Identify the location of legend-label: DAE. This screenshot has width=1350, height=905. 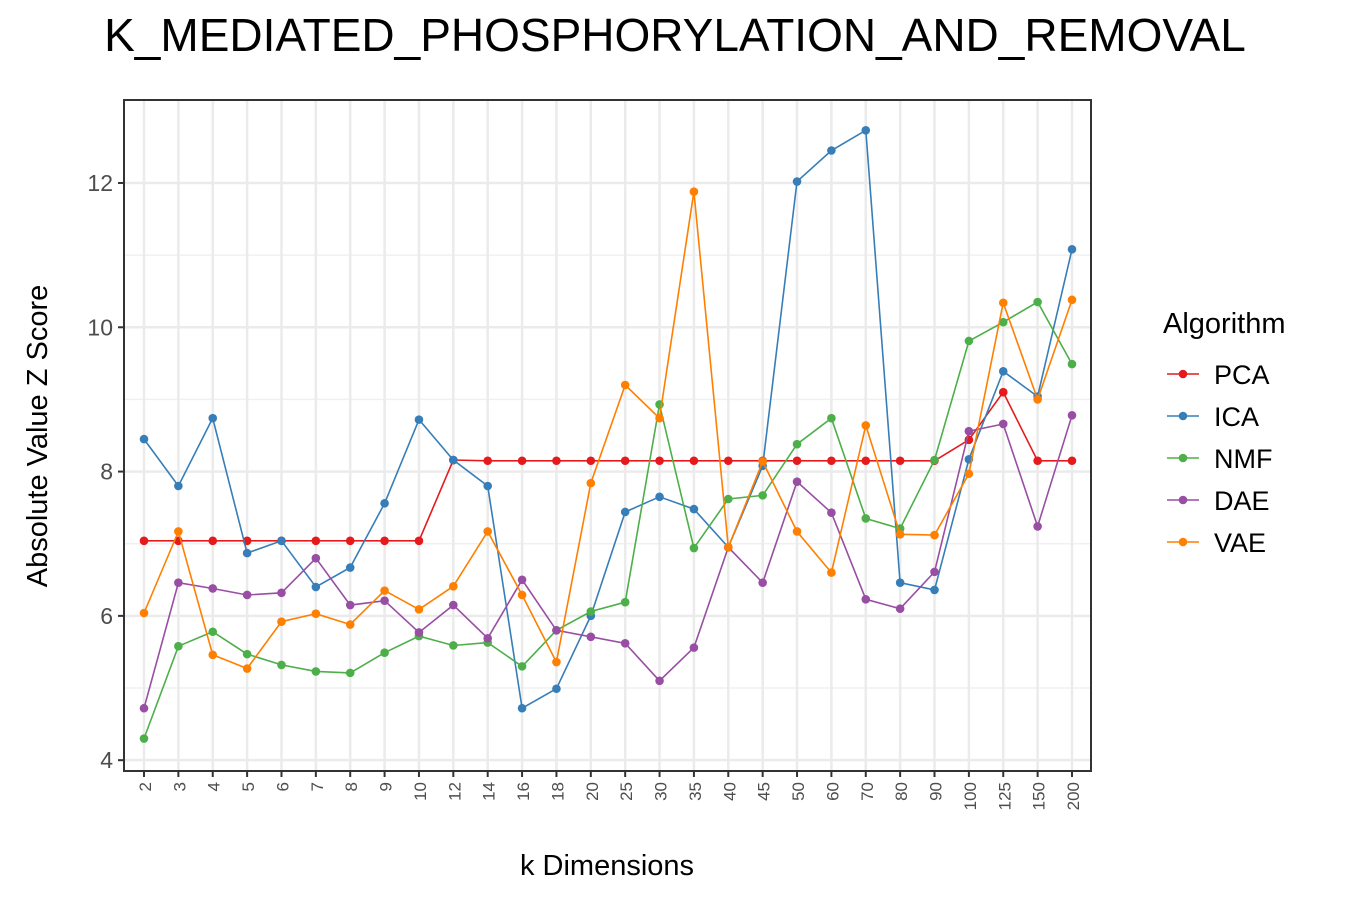
(1242, 501).